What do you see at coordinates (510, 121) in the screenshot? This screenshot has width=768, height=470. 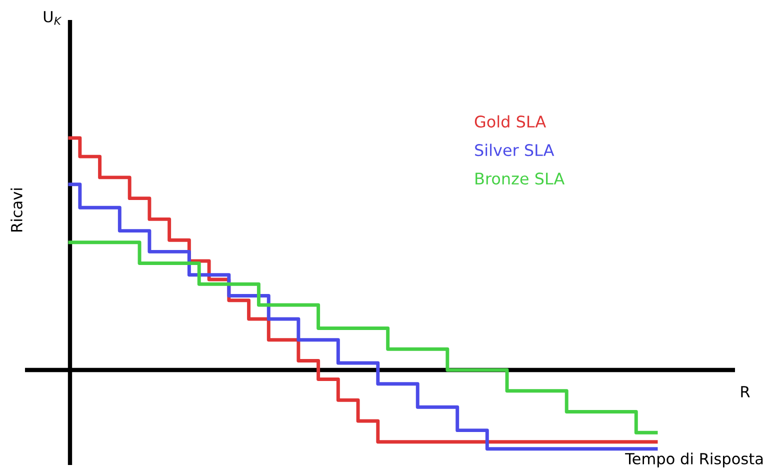 I see `text: Gold SLA` at bounding box center [510, 121].